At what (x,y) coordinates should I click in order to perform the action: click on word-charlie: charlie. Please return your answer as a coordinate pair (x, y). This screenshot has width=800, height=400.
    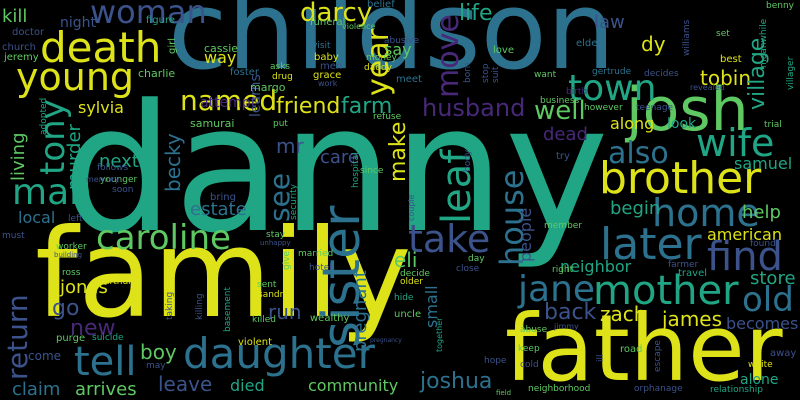
    Looking at the image, I should click on (157, 73).